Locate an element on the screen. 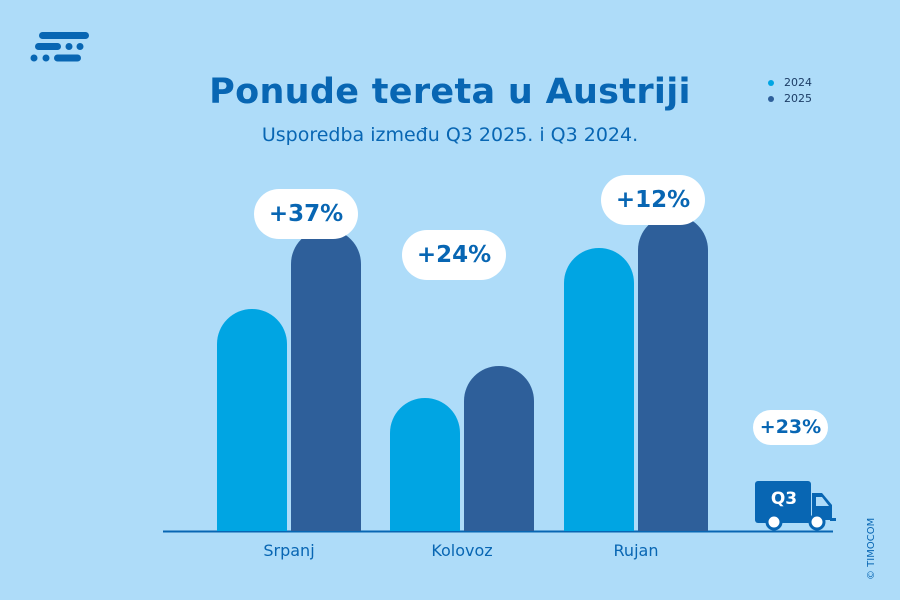  legend-swatch-2024 is located at coordinates (771, 82).